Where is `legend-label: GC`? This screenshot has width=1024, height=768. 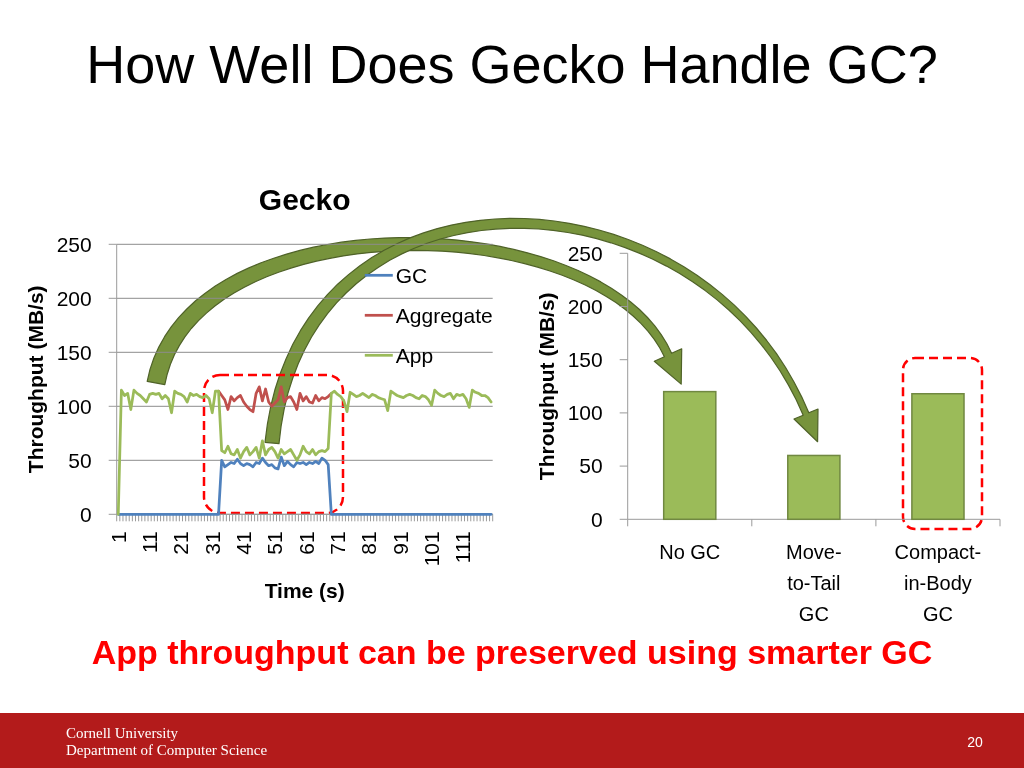
legend-label: GC is located at coordinates (411, 275).